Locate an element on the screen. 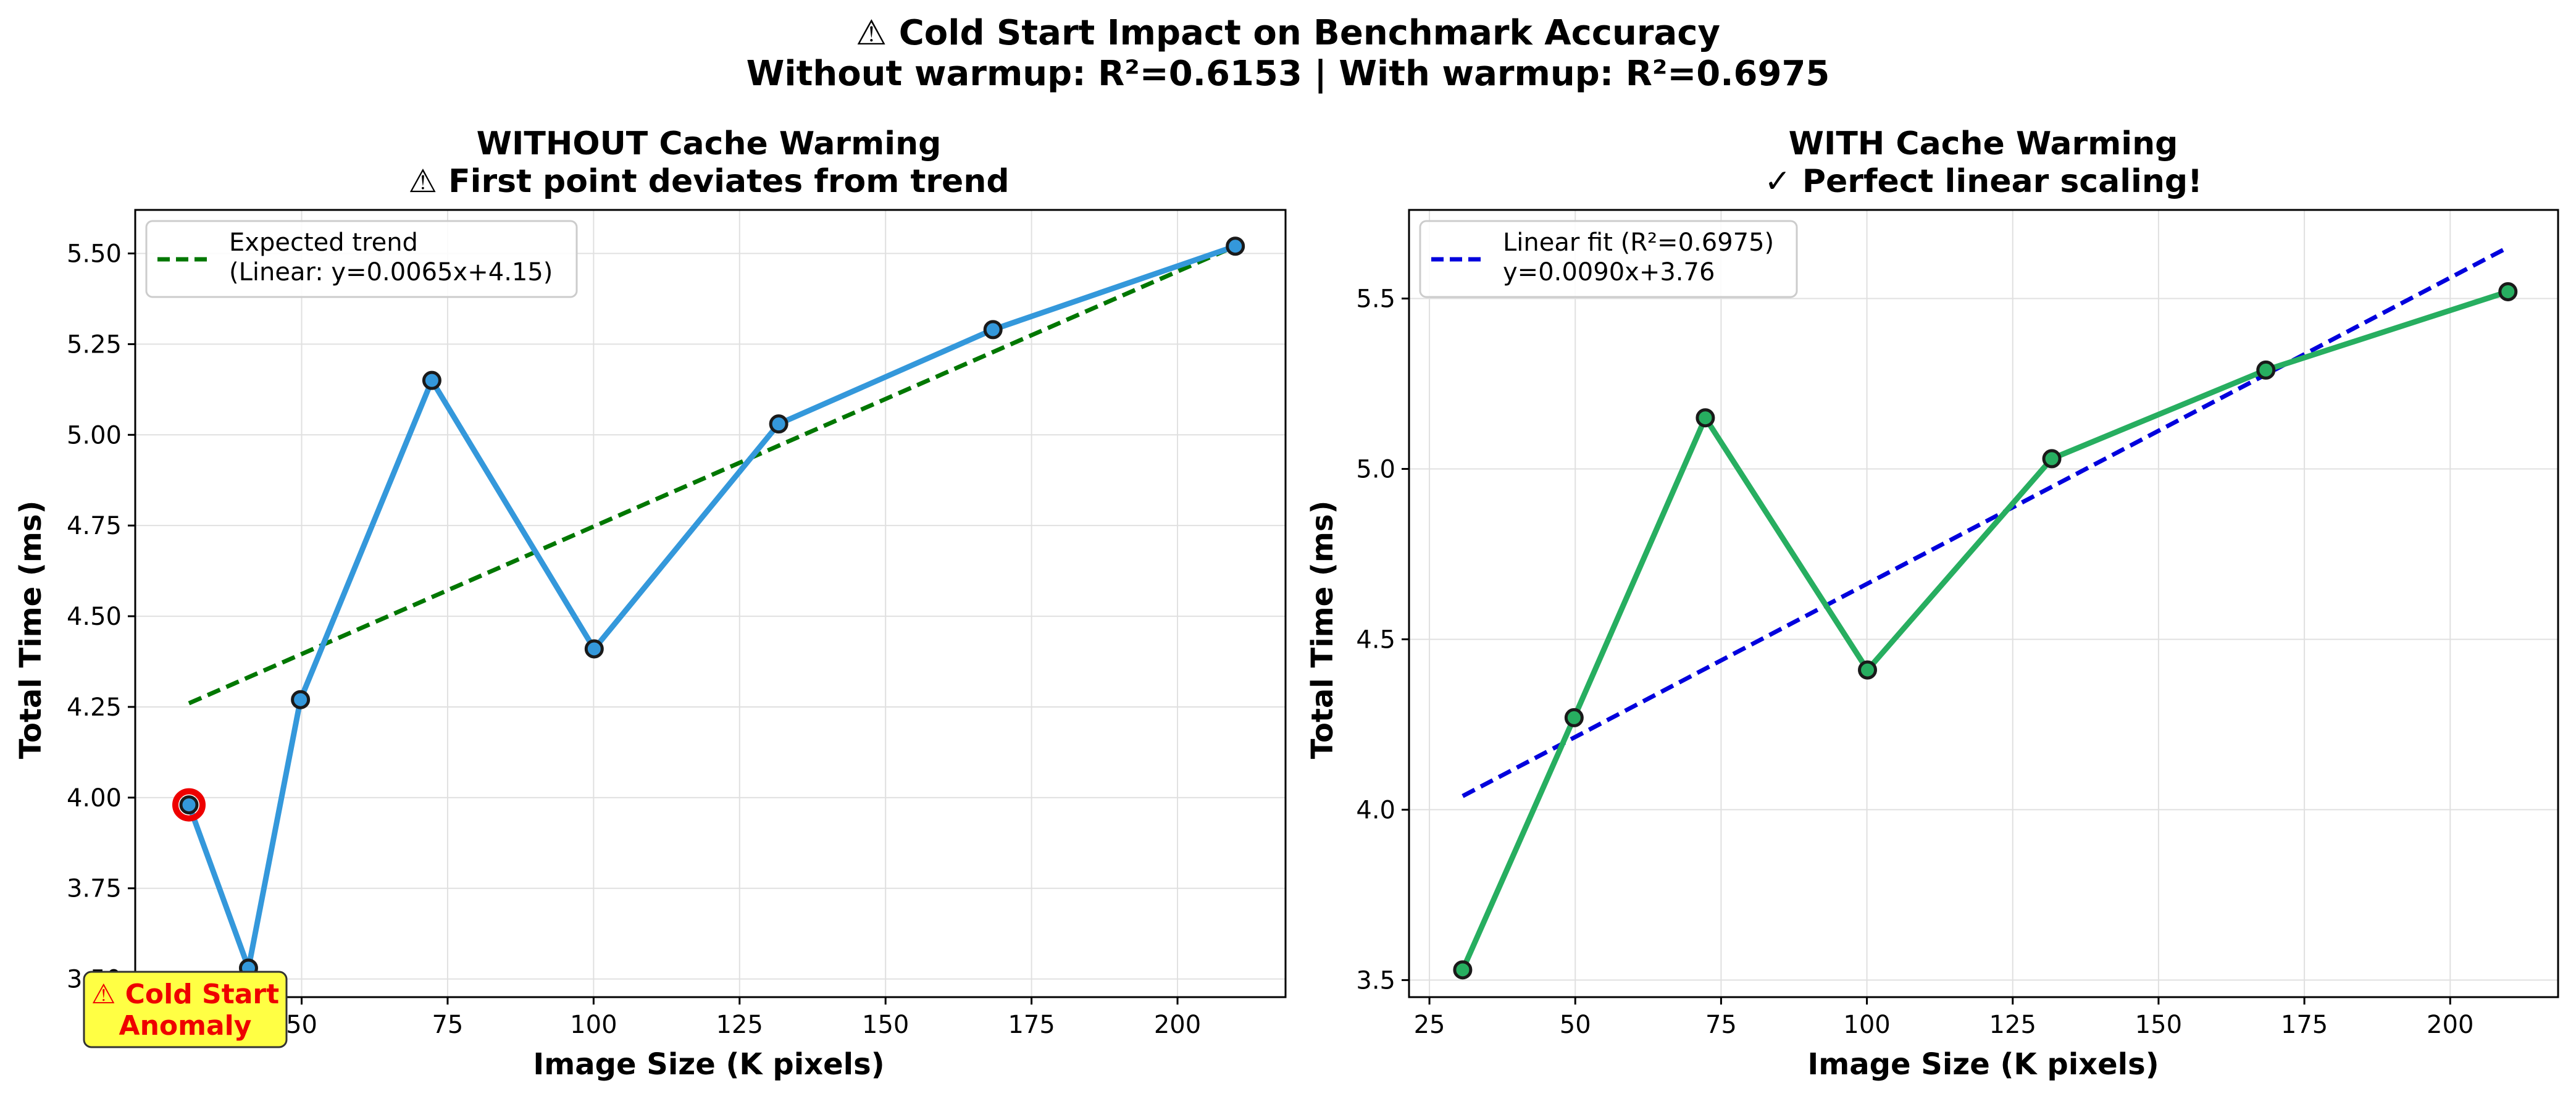 Image resolution: width=2576 pixels, height=1099 pixels. right-chart-title-line2: ✓ Perfect linear scaling! is located at coordinates (1983, 181).